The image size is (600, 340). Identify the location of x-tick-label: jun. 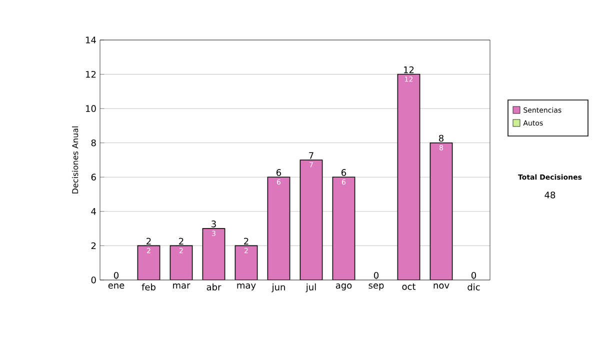
(278, 288).